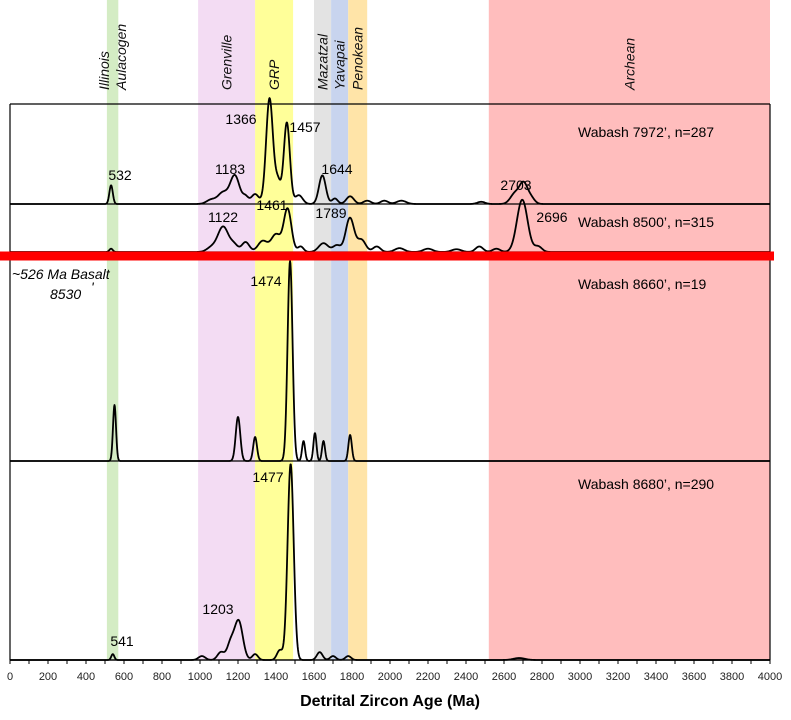  Describe the element at coordinates (223, 217) in the screenshot. I see `peak-label-1-0: 1122` at that location.